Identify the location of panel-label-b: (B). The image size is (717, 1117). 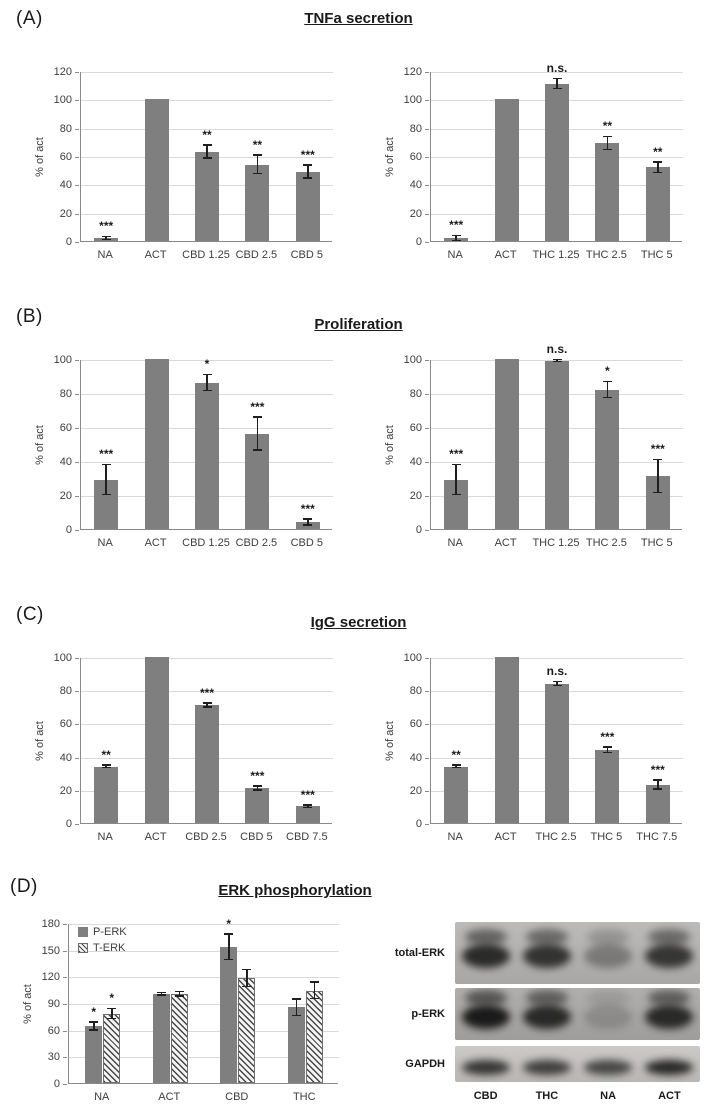
(29, 316).